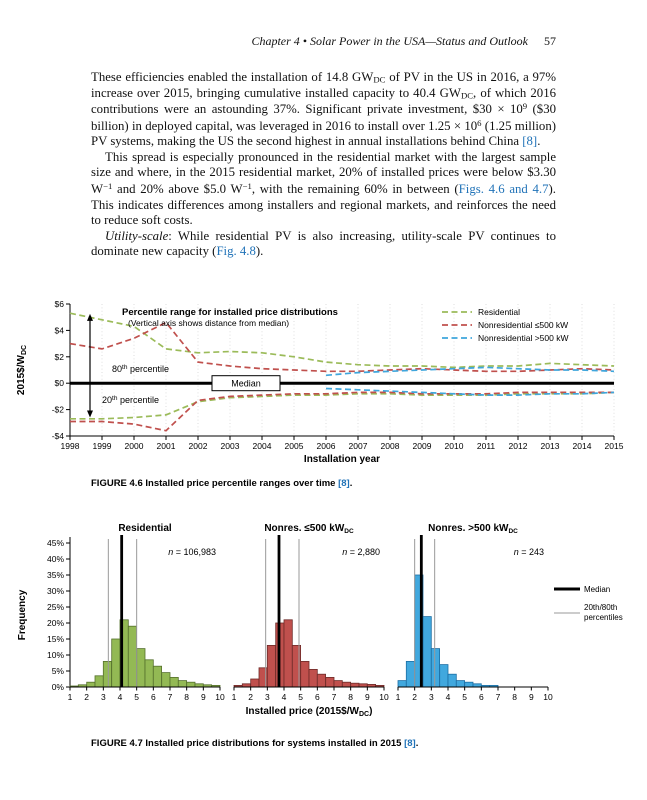 This screenshot has height=800, width=647. What do you see at coordinates (294, 446) in the screenshot?
I see `x-tick-label: 2005` at bounding box center [294, 446].